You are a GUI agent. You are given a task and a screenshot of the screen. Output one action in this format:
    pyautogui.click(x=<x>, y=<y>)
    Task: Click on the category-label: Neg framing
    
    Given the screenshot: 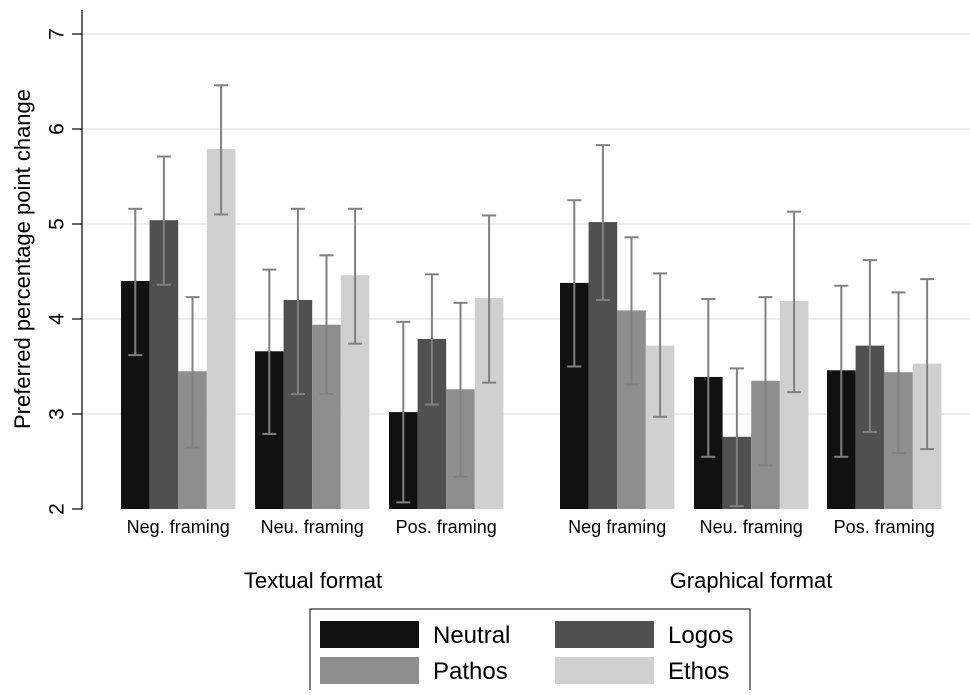 What is the action you would take?
    pyautogui.click(x=617, y=527)
    